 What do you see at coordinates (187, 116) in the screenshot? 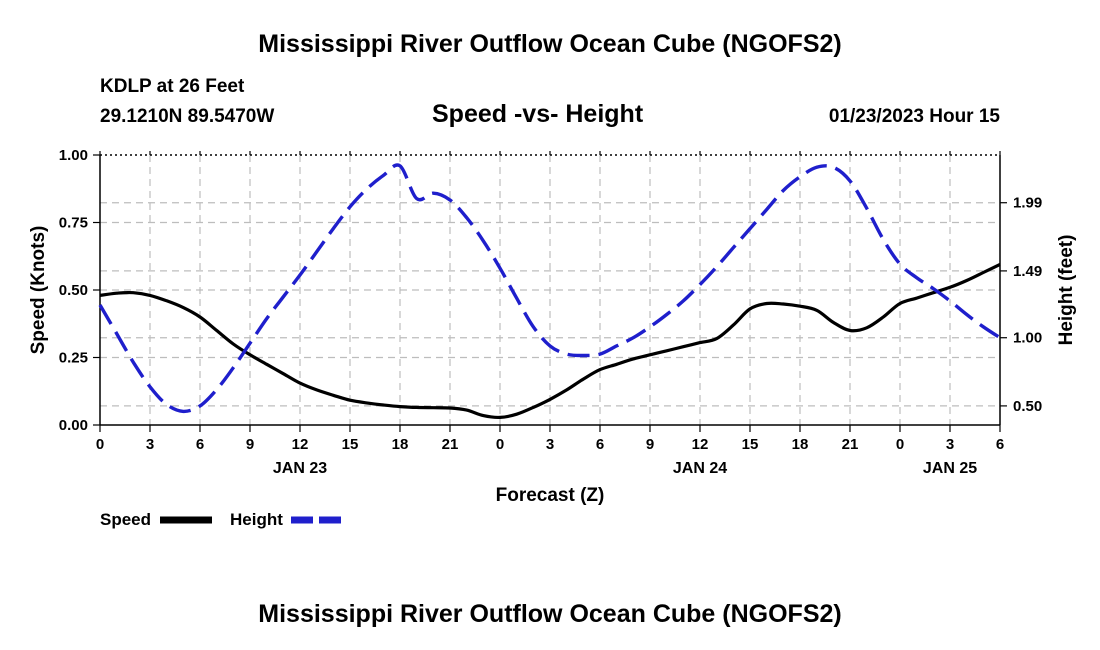
I see `station-coordinates: 29.1210N 89.5470W` at bounding box center [187, 116].